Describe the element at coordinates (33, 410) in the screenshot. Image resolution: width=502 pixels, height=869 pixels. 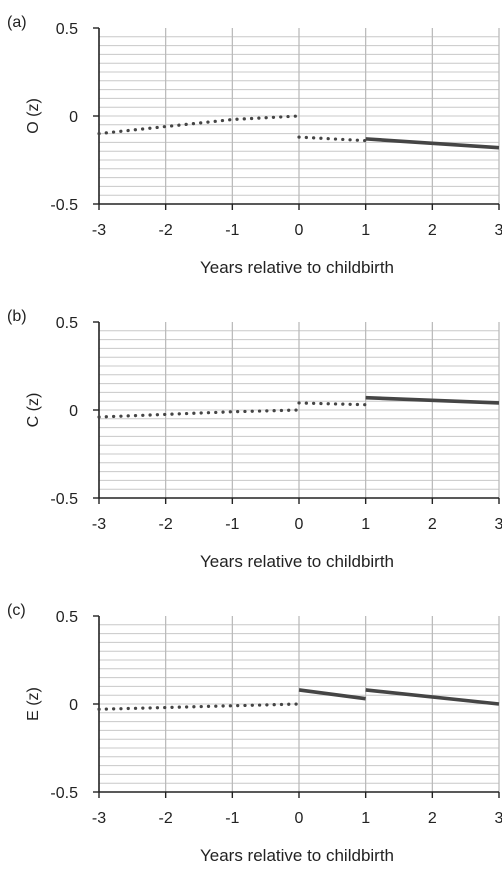
I see `y-axis-label: C (z)` at that location.